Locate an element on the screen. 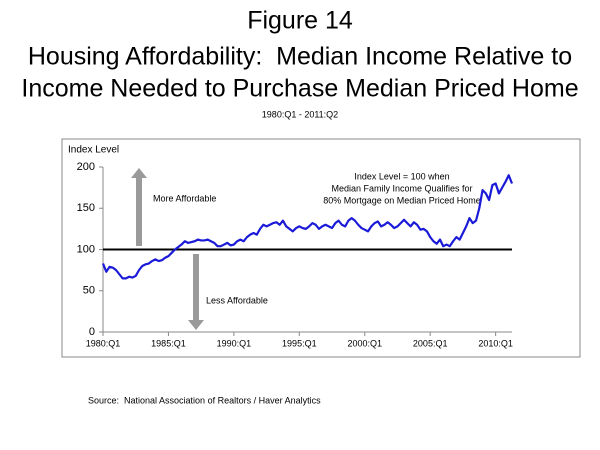 The height and width of the screenshot is (450, 600). annotation: Index Level = 100 when is located at coordinates (401, 176).